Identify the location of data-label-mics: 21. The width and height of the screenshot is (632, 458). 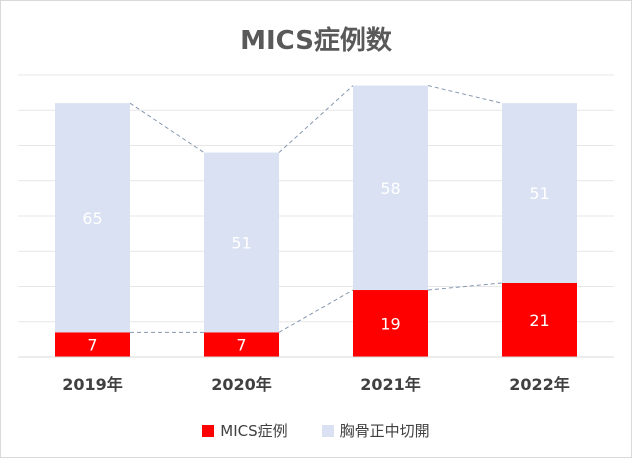
(539, 320).